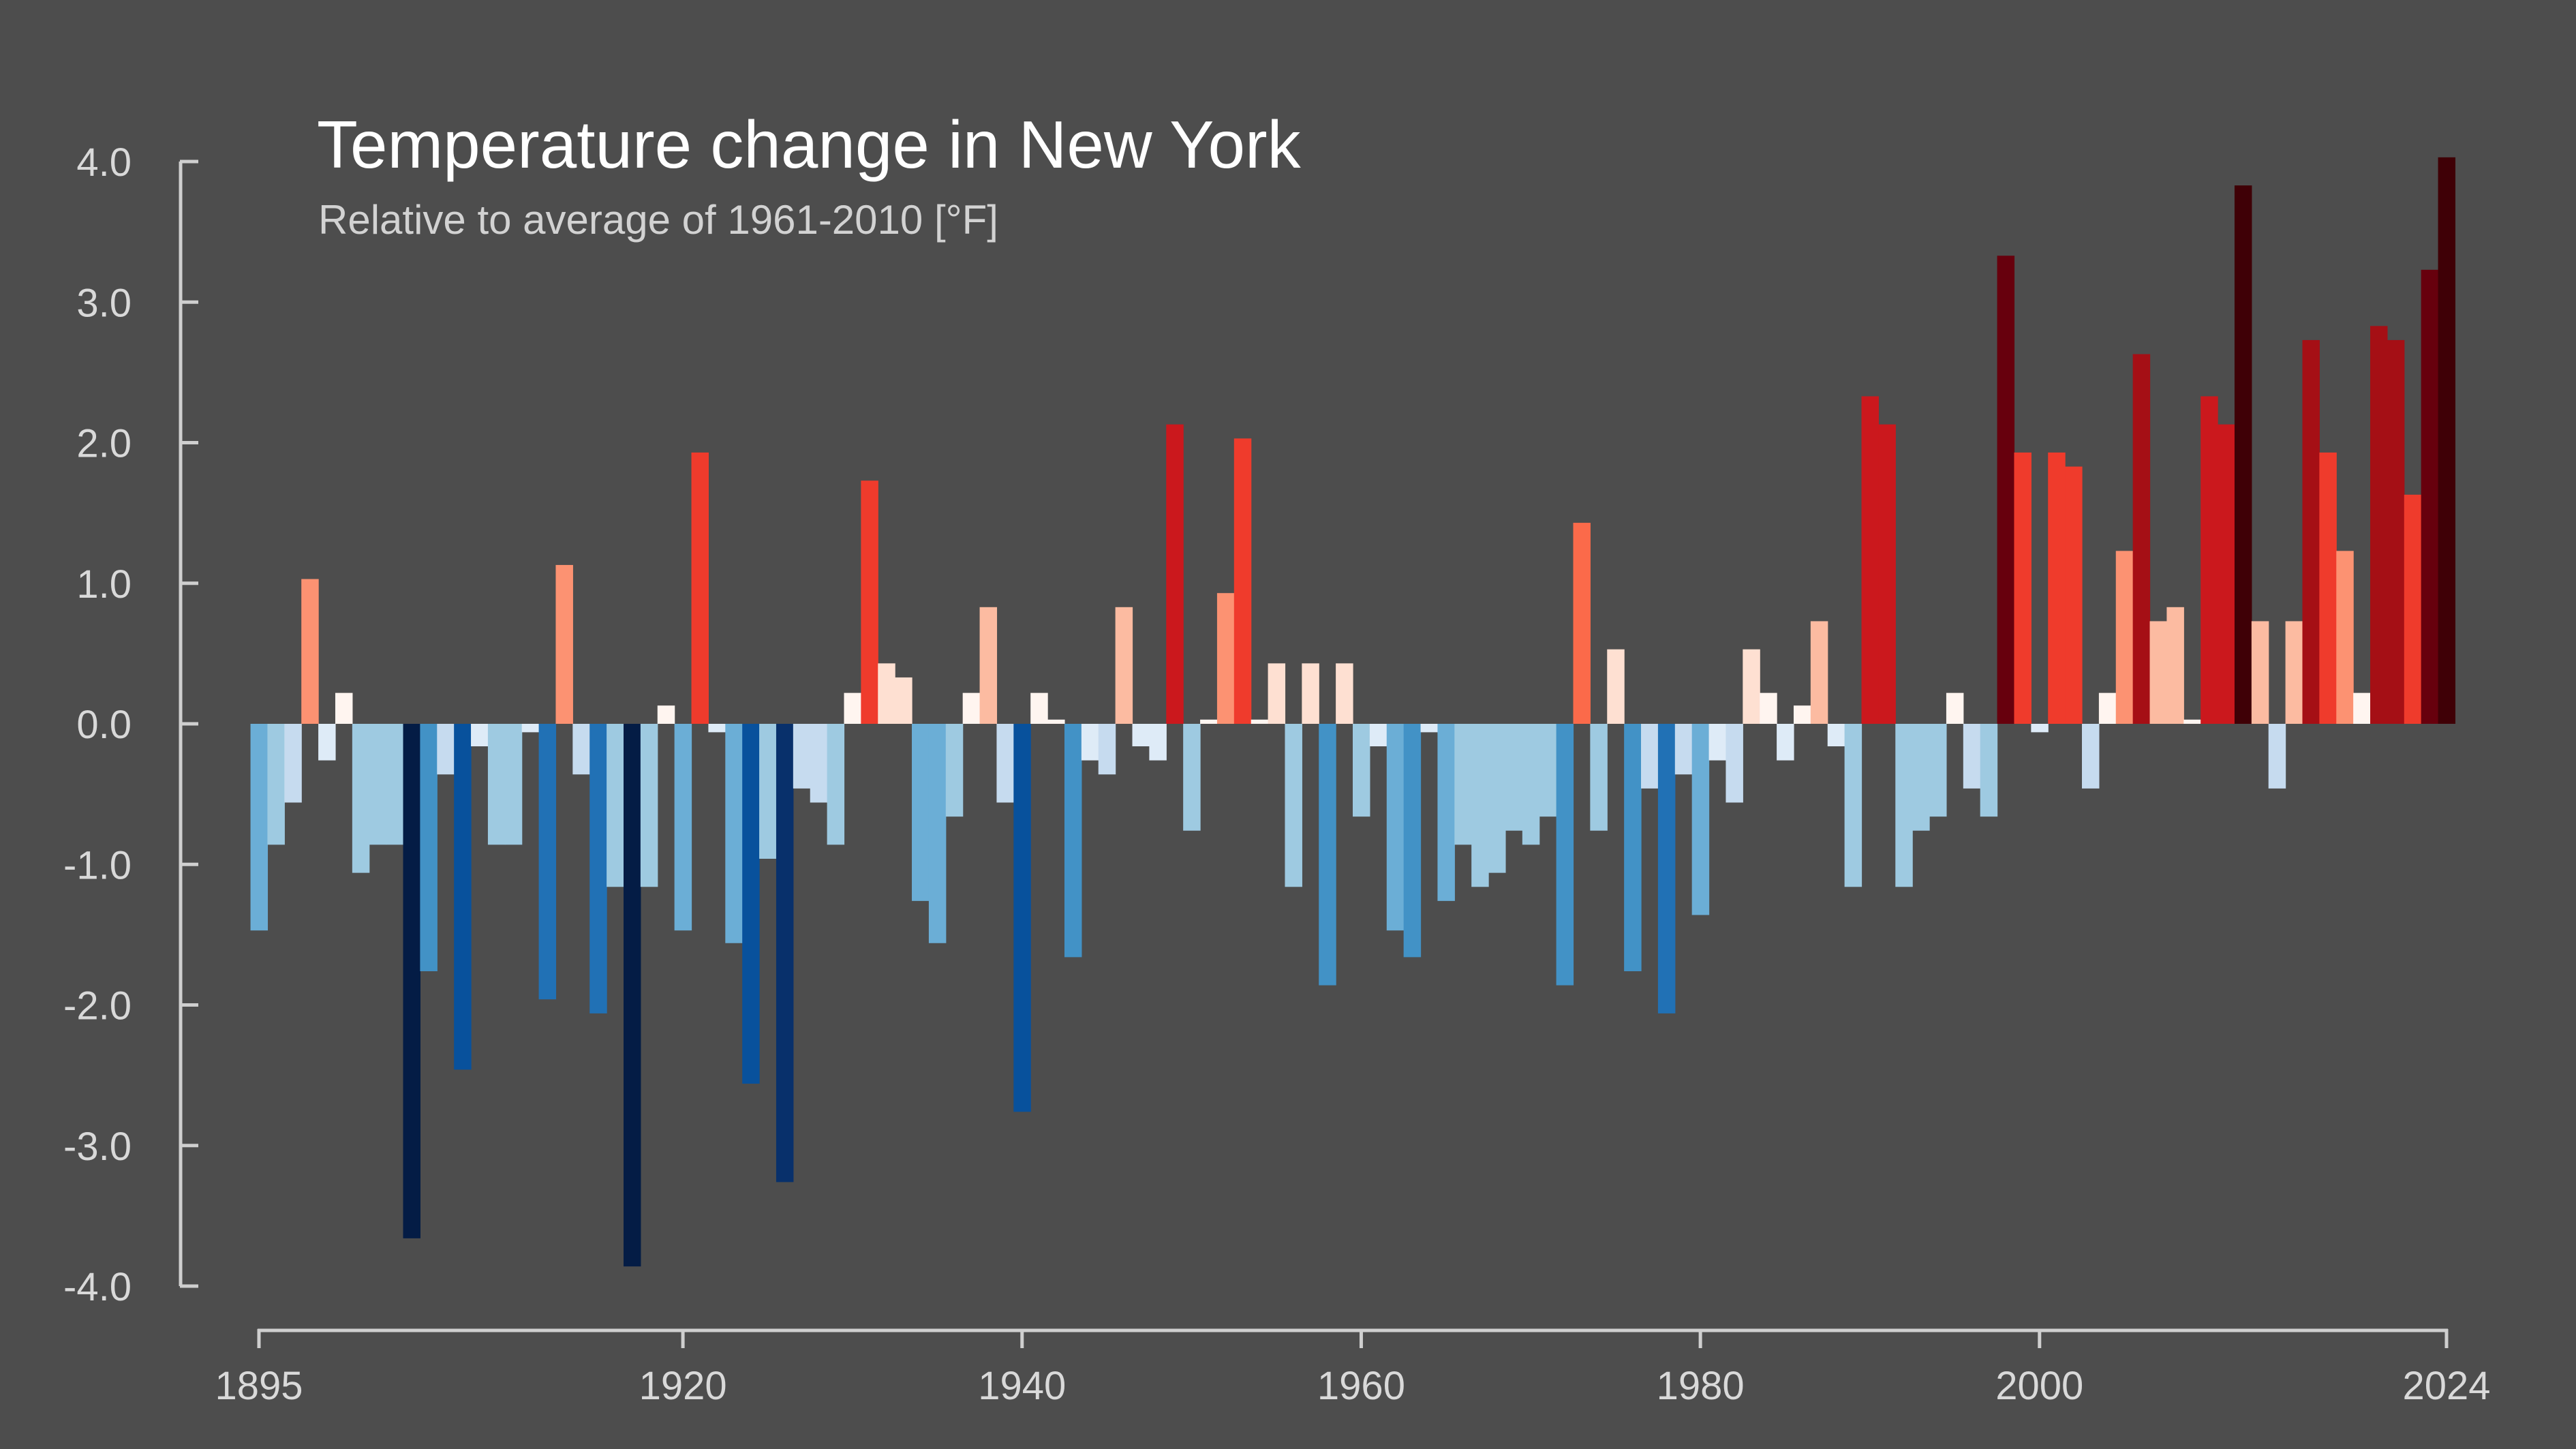 The image size is (2576, 1449). What do you see at coordinates (1548, 770) in the screenshot?
I see `bar-1971` at bounding box center [1548, 770].